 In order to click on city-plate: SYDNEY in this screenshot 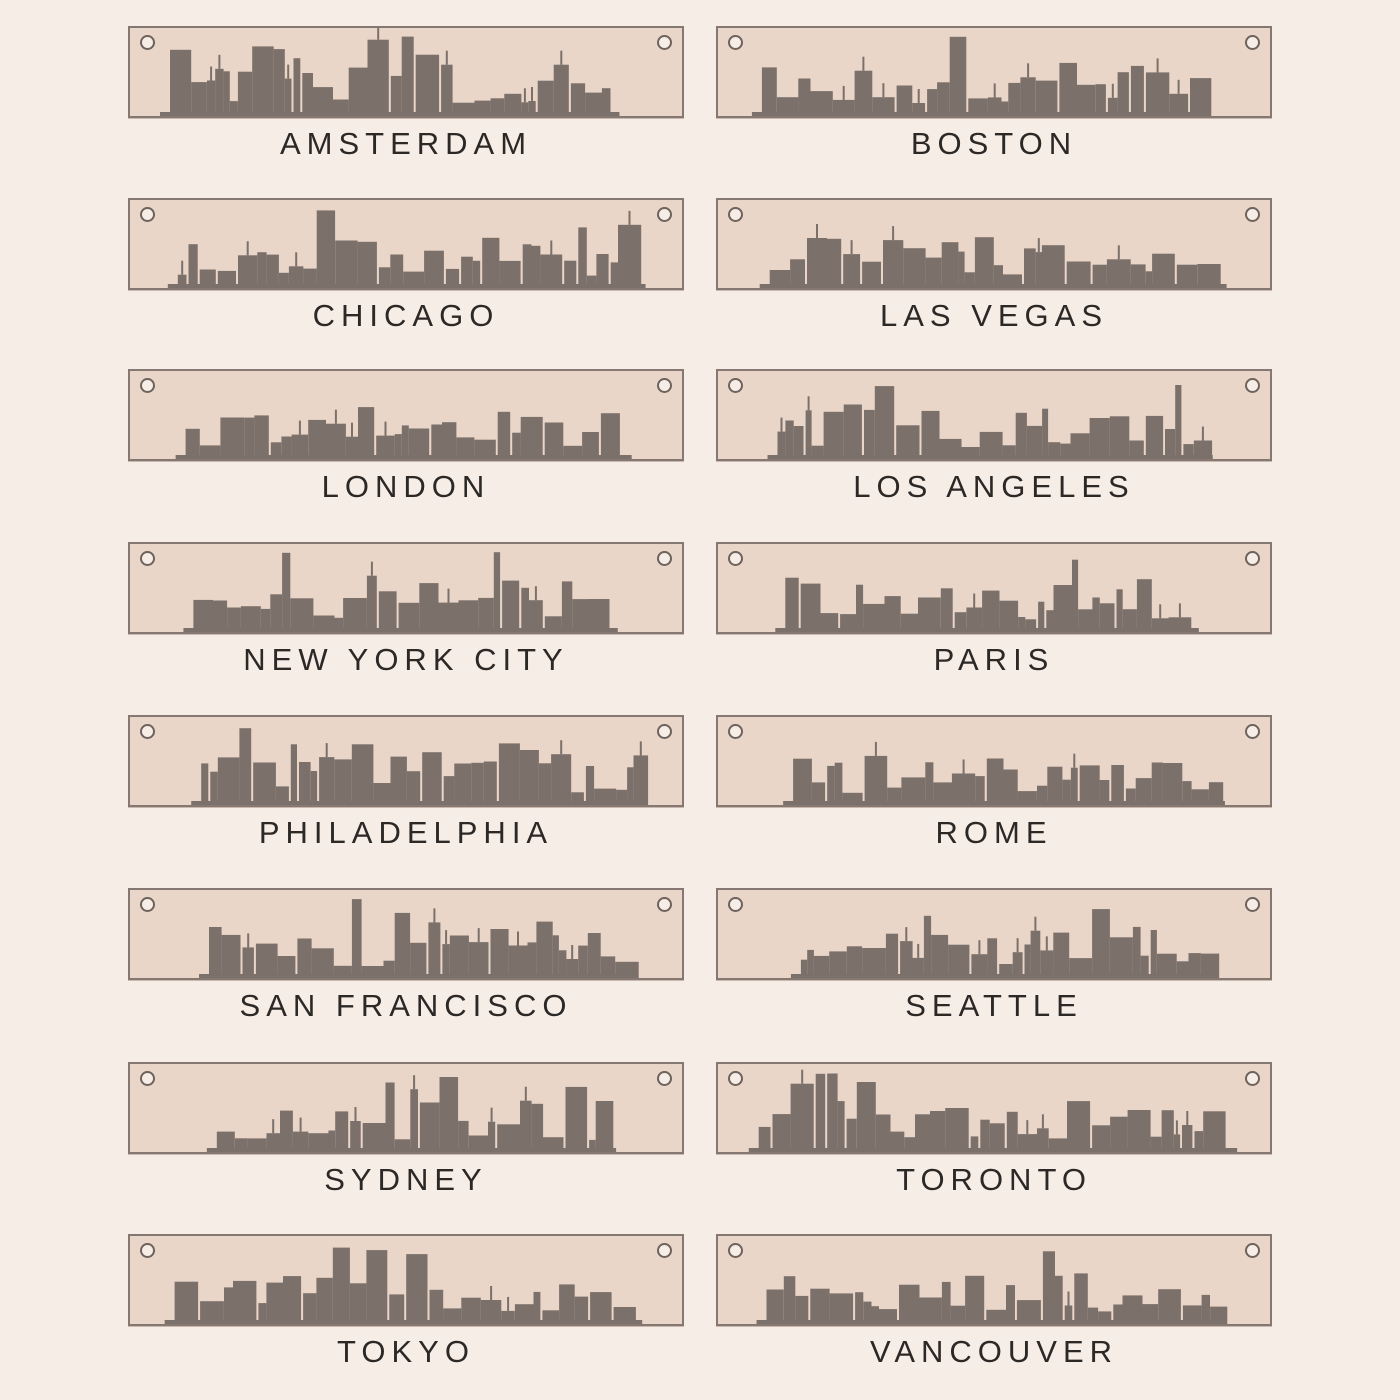, I will do `click(406, 1137)`.